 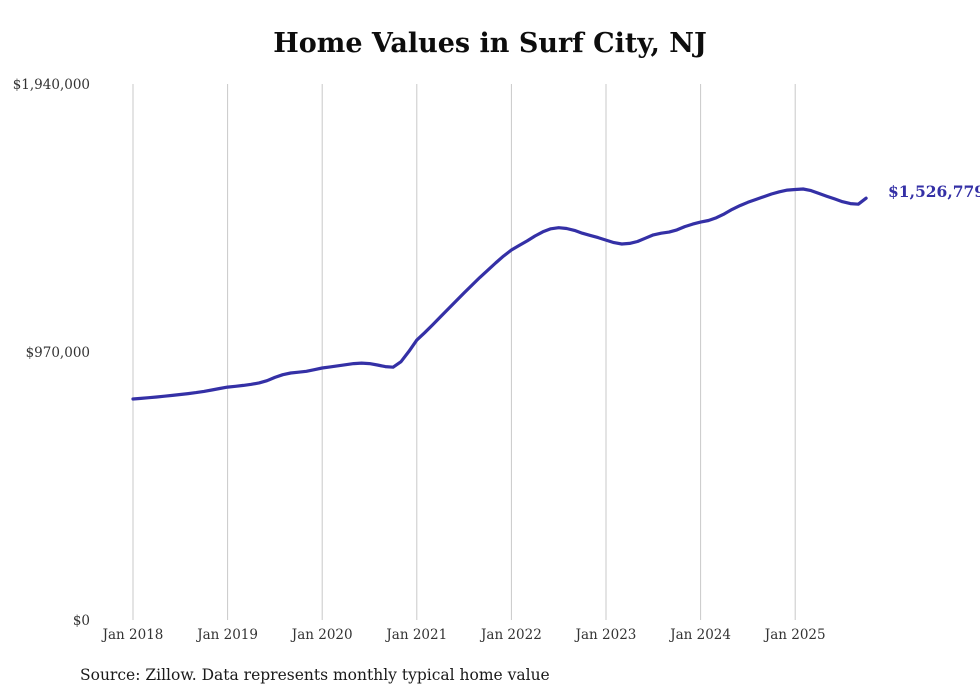 I want to click on y-tick-label: $1,940,000, so click(x=51, y=85).